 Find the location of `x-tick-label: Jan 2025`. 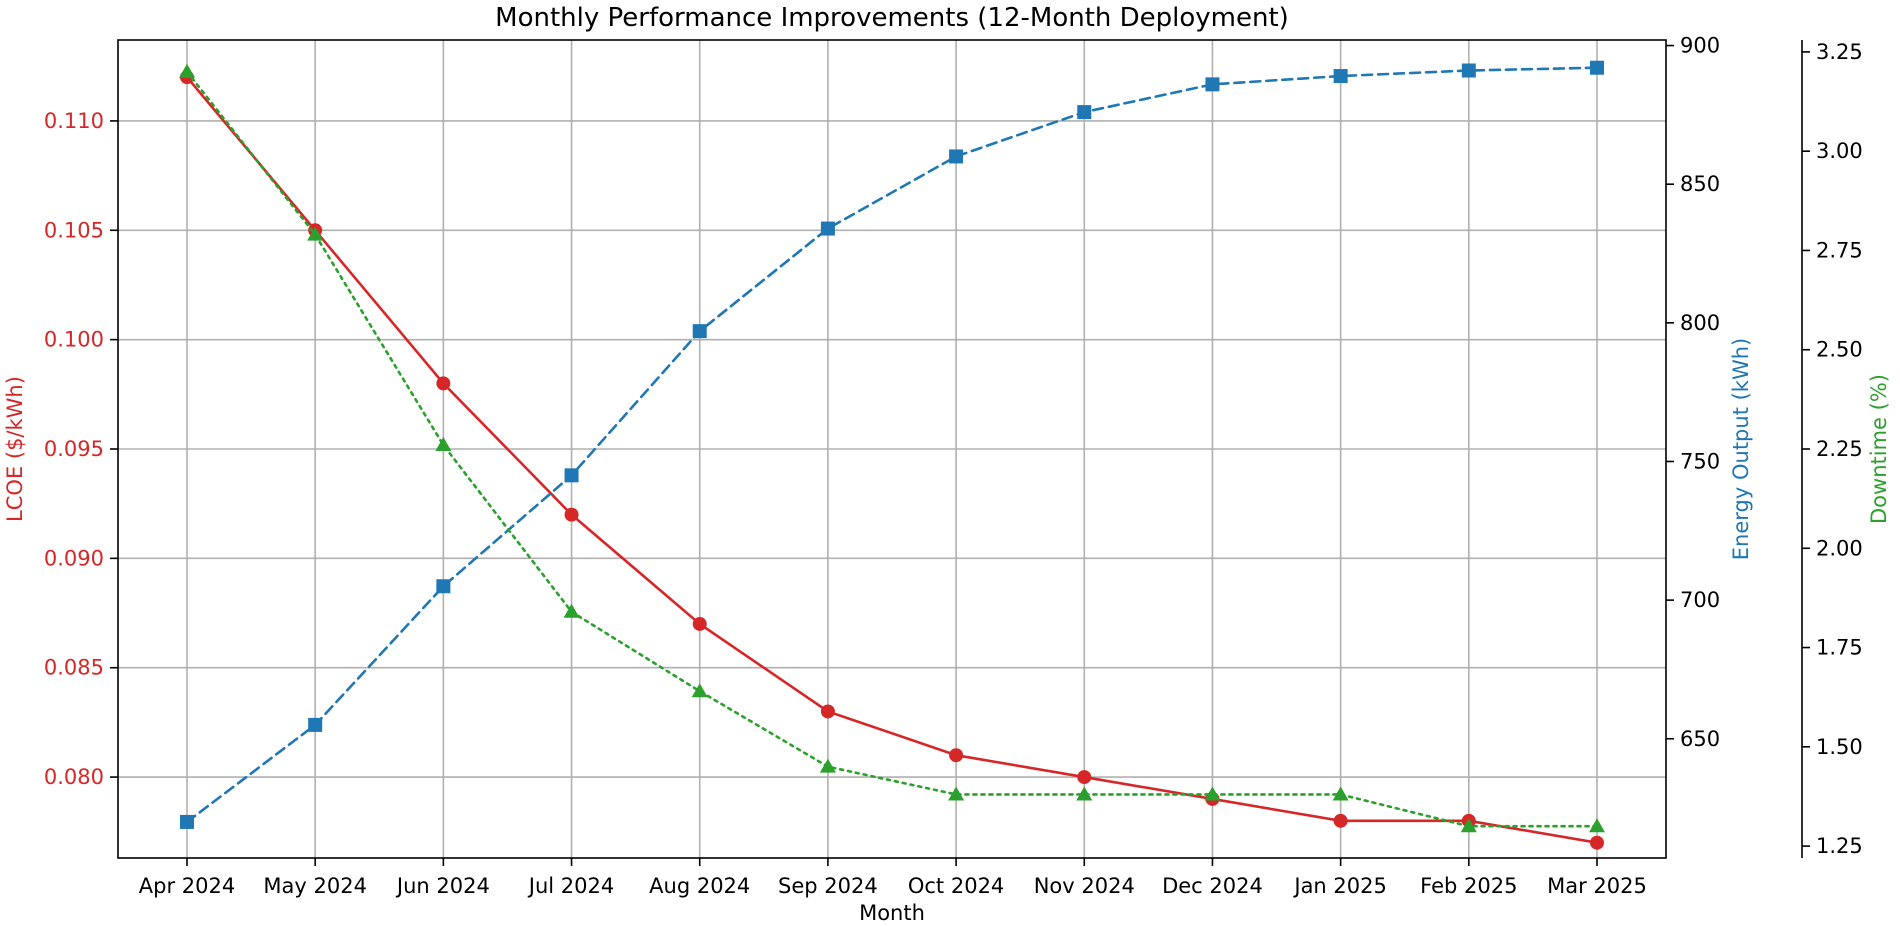

x-tick-label: Jan 2025 is located at coordinates (1339, 886).